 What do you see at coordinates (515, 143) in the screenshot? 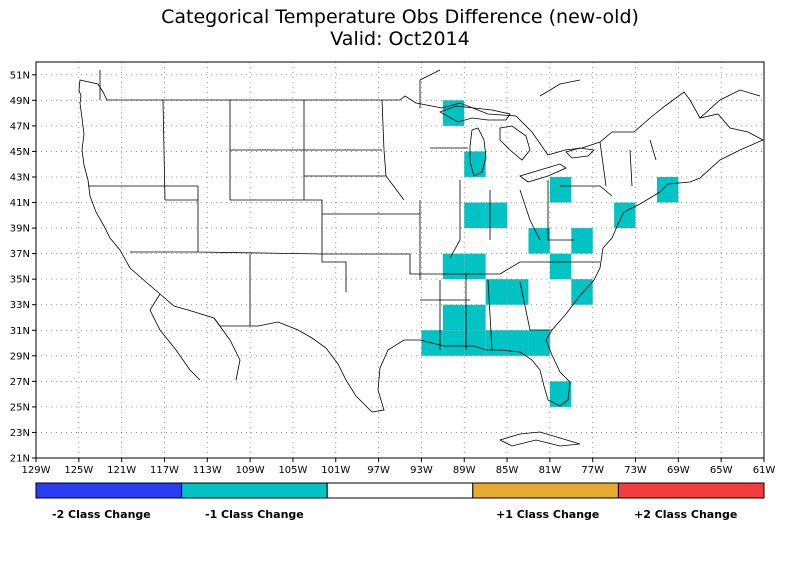
I see `lake-huron` at bounding box center [515, 143].